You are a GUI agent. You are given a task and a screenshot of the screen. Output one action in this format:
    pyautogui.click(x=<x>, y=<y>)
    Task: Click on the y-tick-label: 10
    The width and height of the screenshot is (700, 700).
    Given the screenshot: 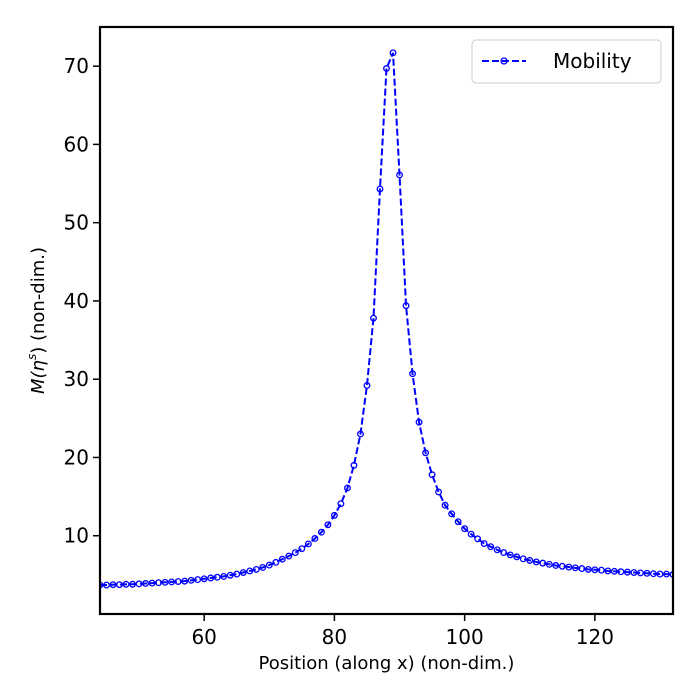 What is the action you would take?
    pyautogui.click(x=76, y=536)
    